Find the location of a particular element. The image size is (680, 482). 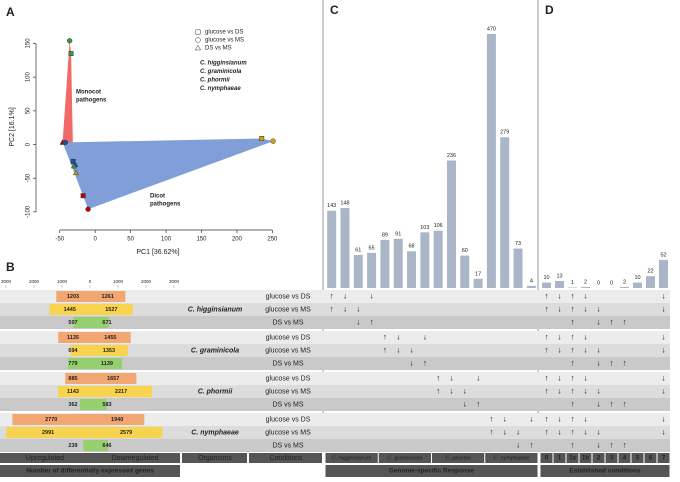

value-label: 362 is located at coordinates (72, 405).